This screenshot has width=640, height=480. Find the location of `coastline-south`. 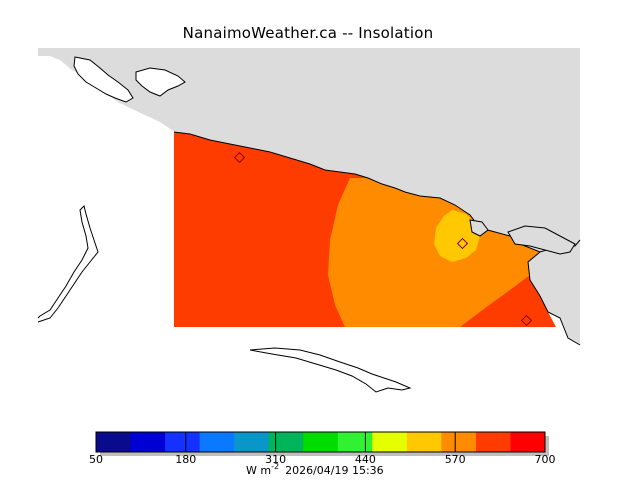

coastline-south is located at coordinates (554, 298).